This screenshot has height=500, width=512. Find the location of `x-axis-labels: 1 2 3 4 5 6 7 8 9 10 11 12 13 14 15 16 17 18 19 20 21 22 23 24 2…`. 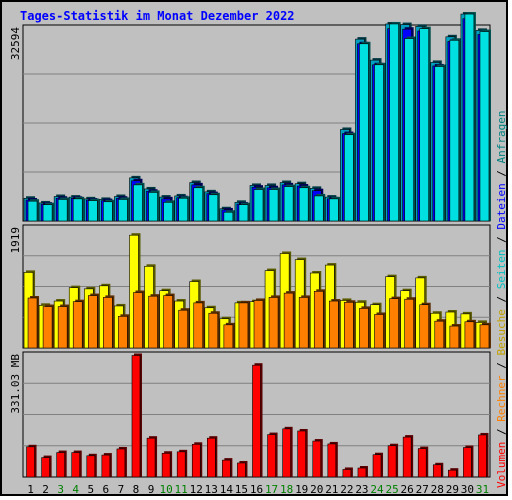

x-axis-labels: 1 2 3 4 5 6 7 8 9 10 11 12 13 14 15 16 17 18 19 20 21 22 23 24 2… is located at coordinates (258, 489).